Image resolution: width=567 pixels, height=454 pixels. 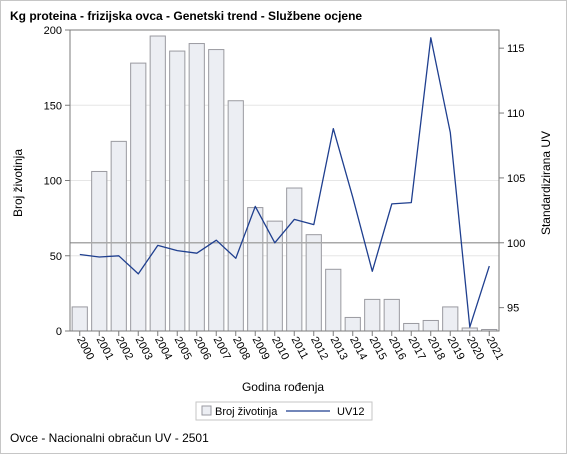 What do you see at coordinates (85, 348) in the screenshot?
I see `x-tick-label: 2000` at bounding box center [85, 348].